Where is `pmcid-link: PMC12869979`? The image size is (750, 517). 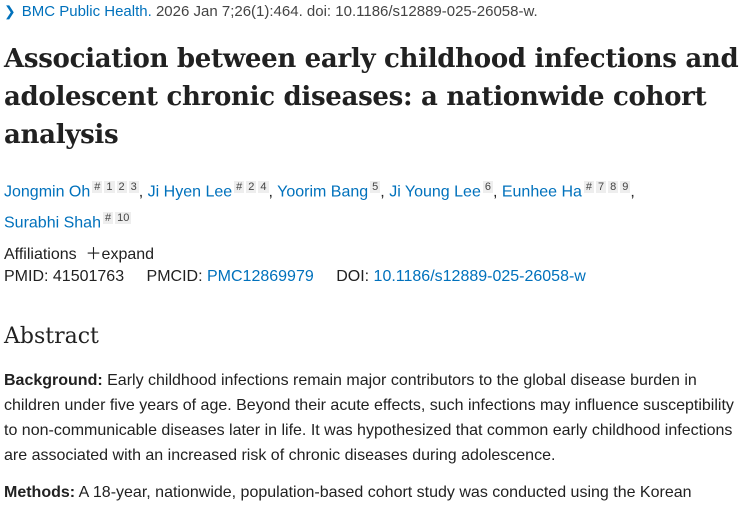
pmcid-link: PMC12869979 is located at coordinates (260, 276).